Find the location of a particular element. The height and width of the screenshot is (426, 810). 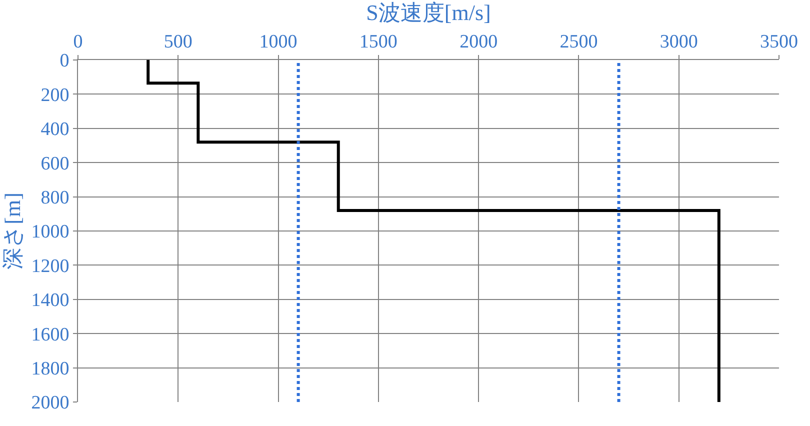

y-tick-label: 1000 is located at coordinates (50, 232).